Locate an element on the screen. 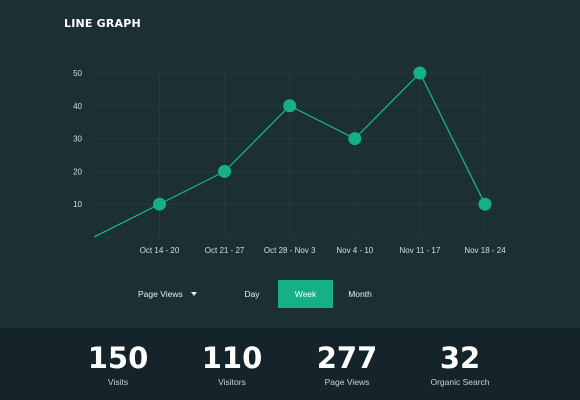 Image resolution: width=580 pixels, height=400 pixels. stat-visitors: 110 Visitors is located at coordinates (232, 364).